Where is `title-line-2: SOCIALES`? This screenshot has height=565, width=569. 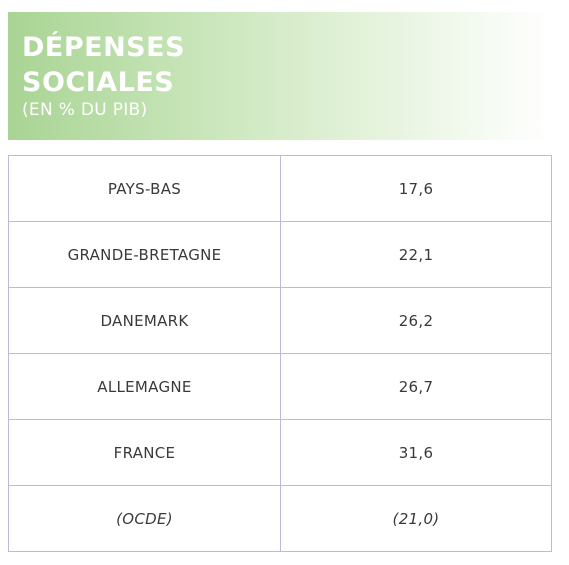 title-line-2: SOCIALES is located at coordinates (98, 82).